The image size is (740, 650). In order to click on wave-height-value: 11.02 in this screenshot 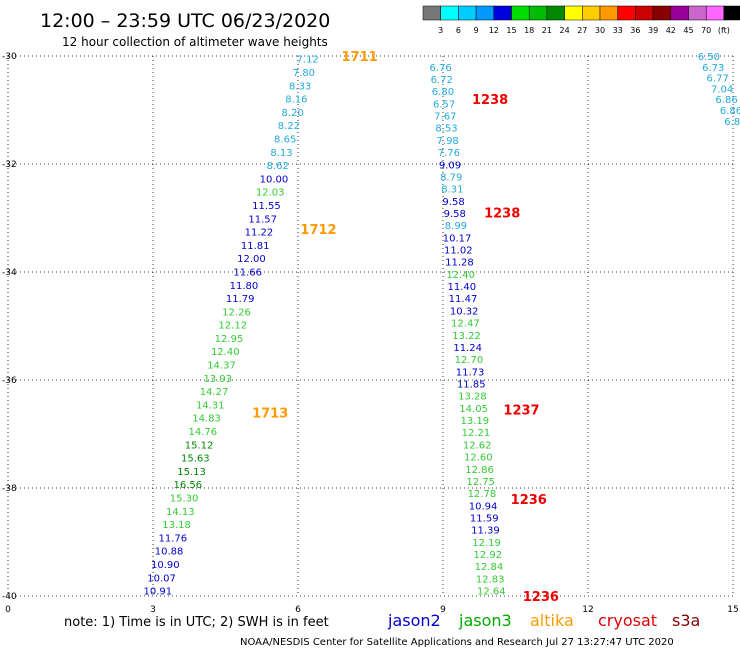, I will do `click(458, 251)`.